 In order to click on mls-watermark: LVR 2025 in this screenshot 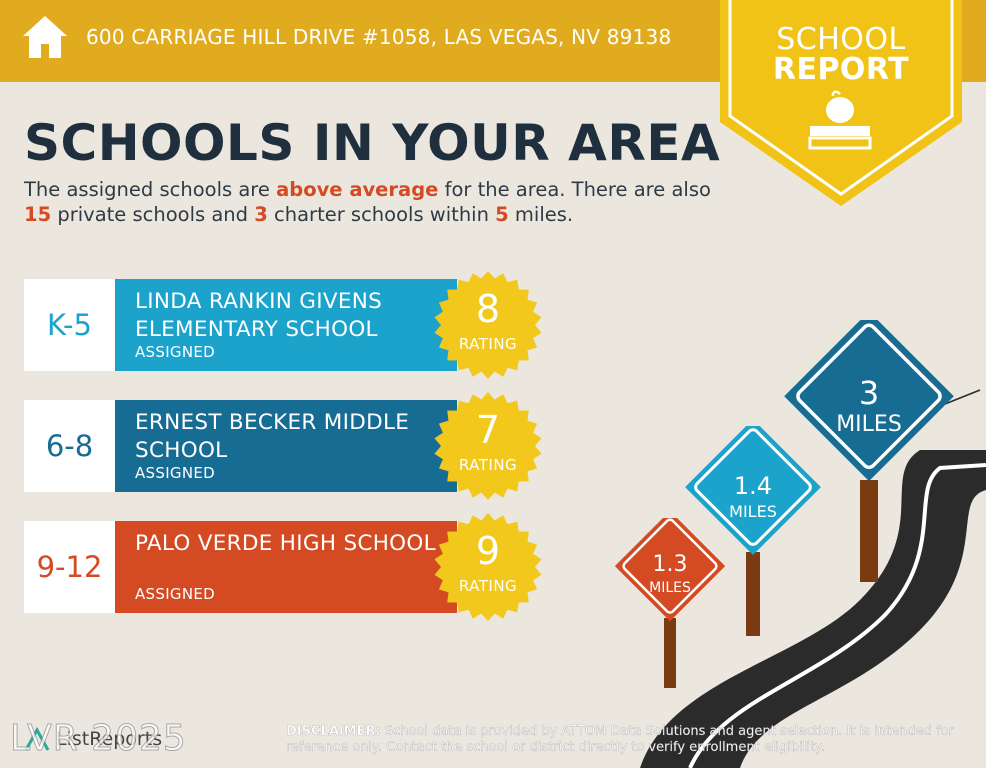, I will do `click(98, 739)`.